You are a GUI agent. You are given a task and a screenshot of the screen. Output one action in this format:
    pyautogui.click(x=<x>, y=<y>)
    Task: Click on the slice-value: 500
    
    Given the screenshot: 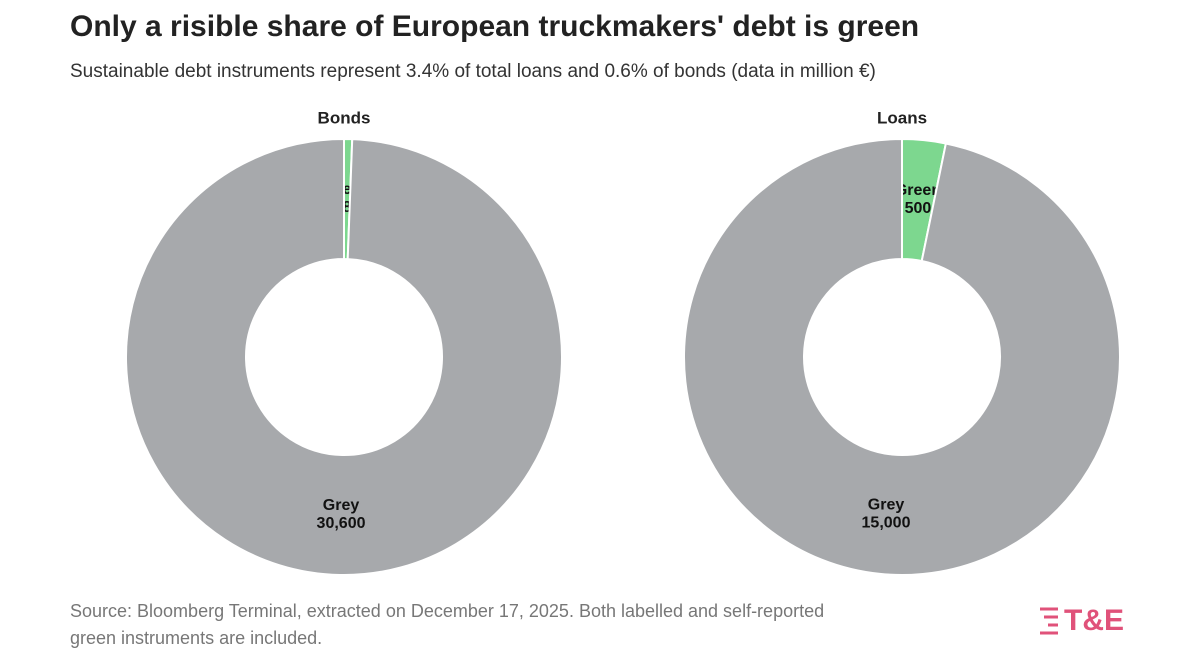 What is the action you would take?
    pyautogui.click(x=918, y=208)
    